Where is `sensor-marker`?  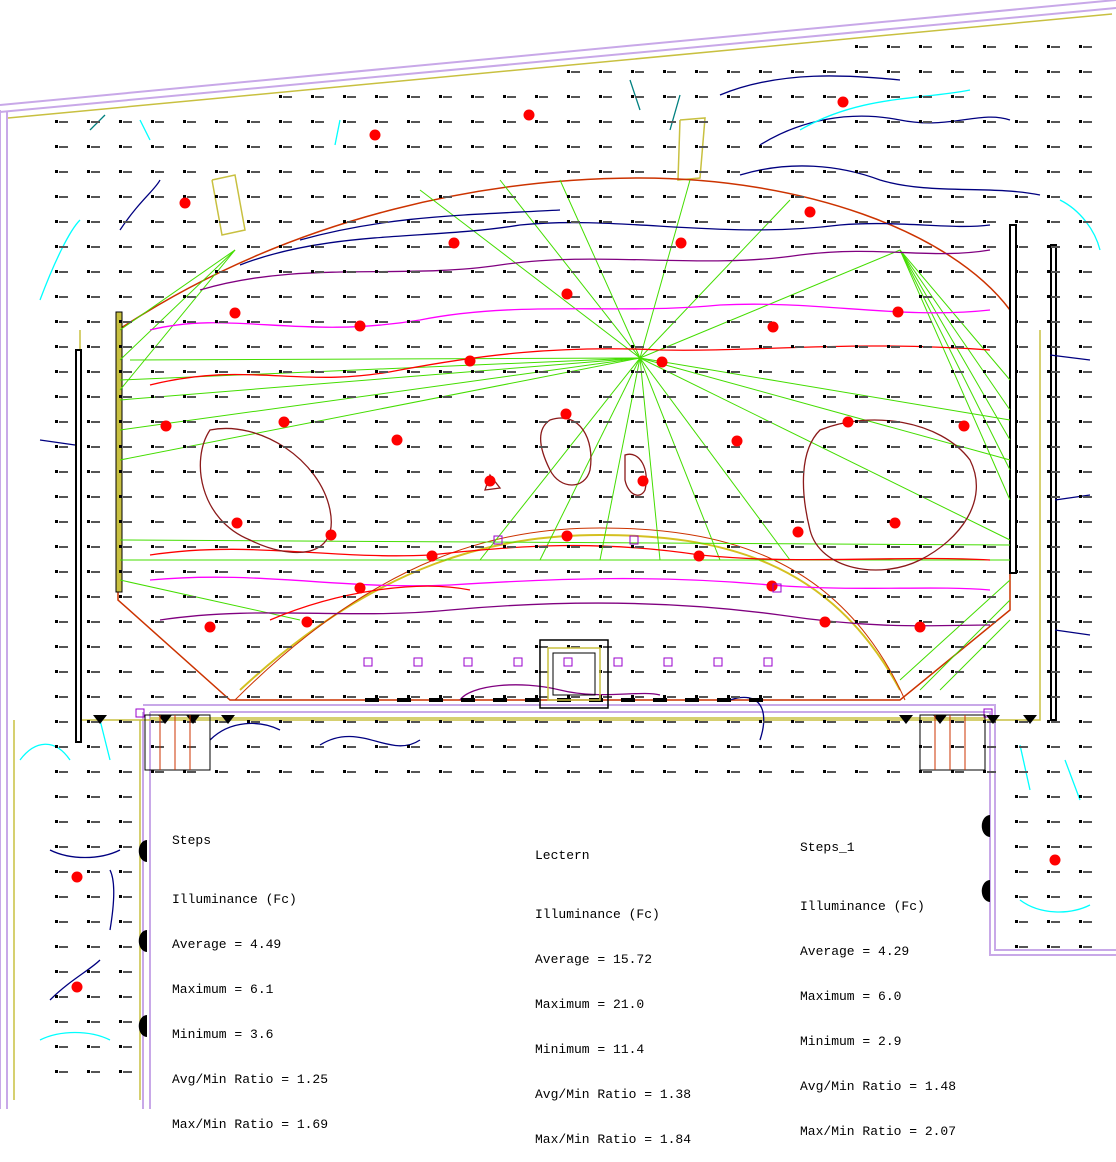 sensor-marker is located at coordinates (498, 540).